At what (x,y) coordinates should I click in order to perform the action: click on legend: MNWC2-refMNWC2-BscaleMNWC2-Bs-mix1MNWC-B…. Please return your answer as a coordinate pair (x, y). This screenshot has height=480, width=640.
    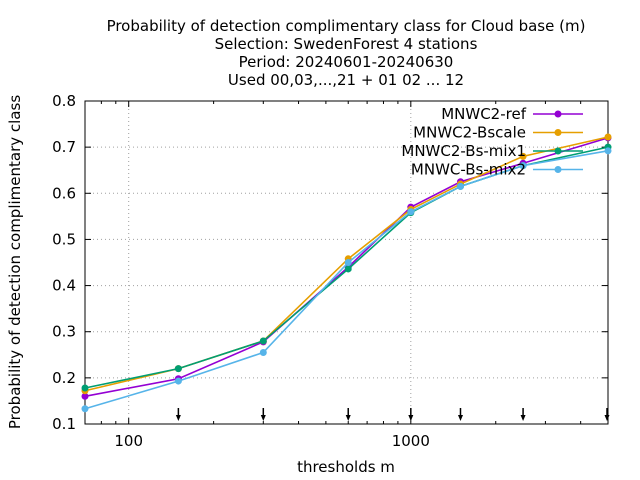
    Looking at the image, I should click on (492, 142).